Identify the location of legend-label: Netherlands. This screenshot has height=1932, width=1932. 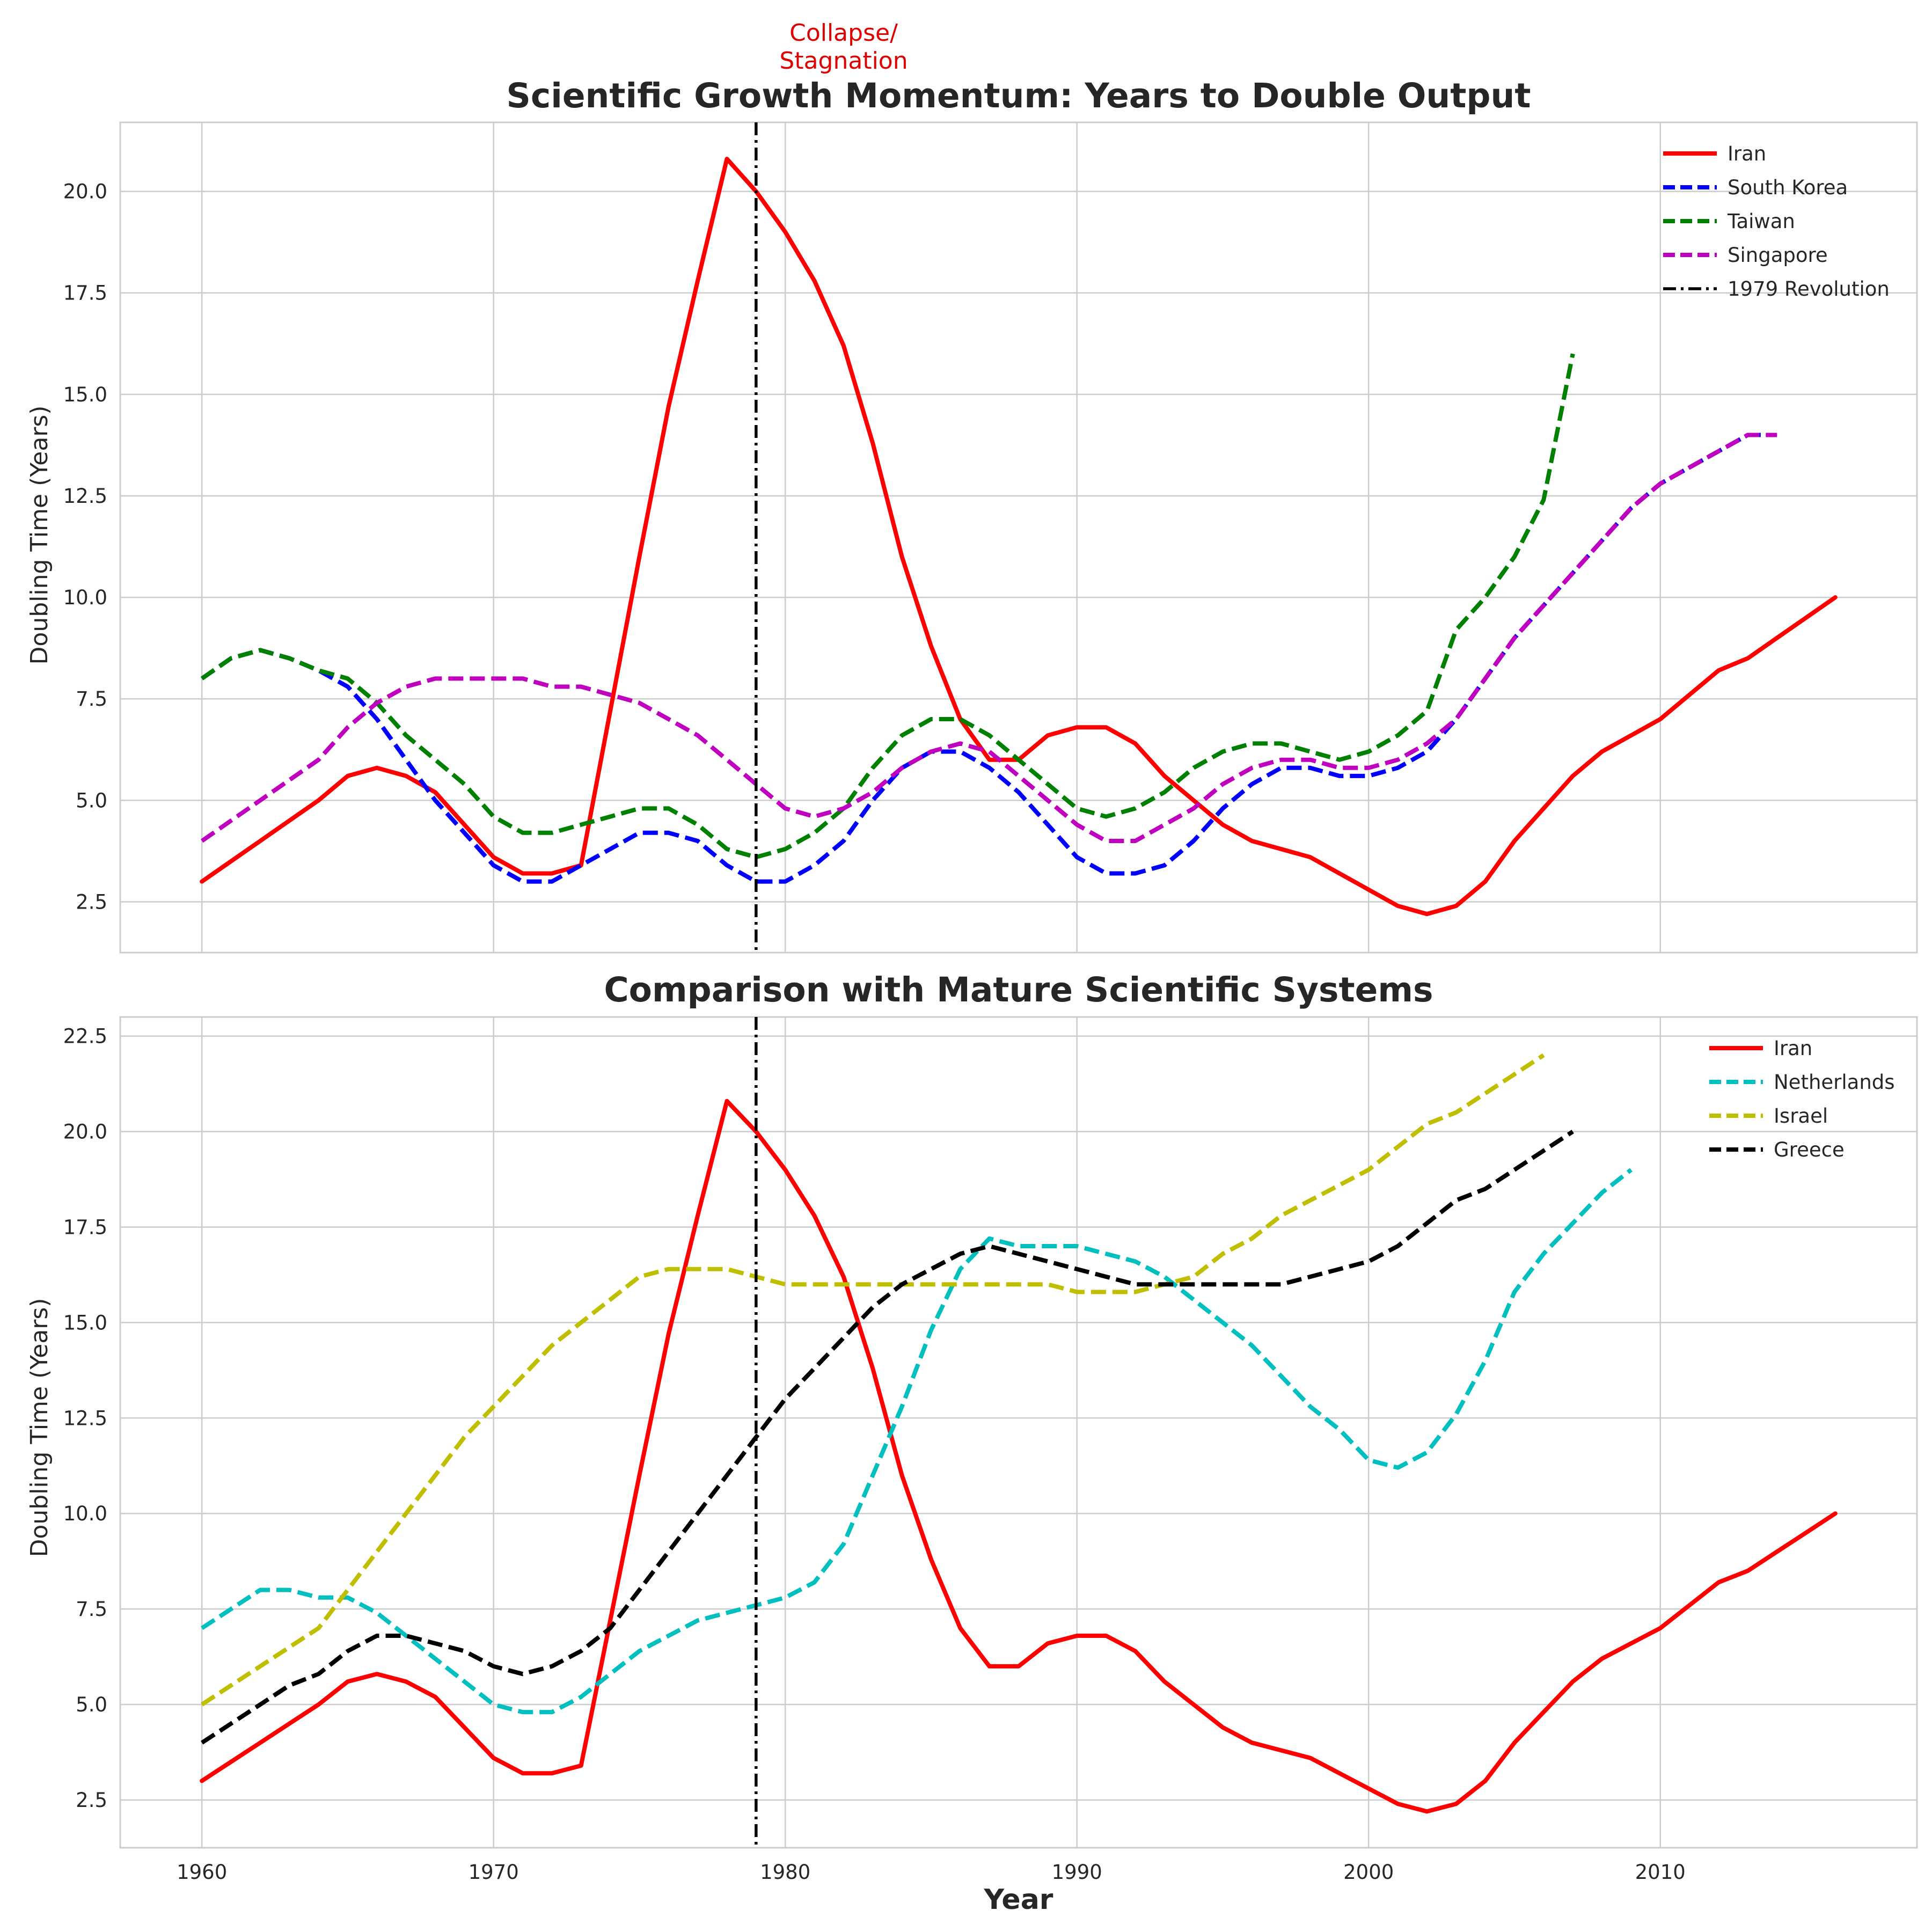
(1834, 1082).